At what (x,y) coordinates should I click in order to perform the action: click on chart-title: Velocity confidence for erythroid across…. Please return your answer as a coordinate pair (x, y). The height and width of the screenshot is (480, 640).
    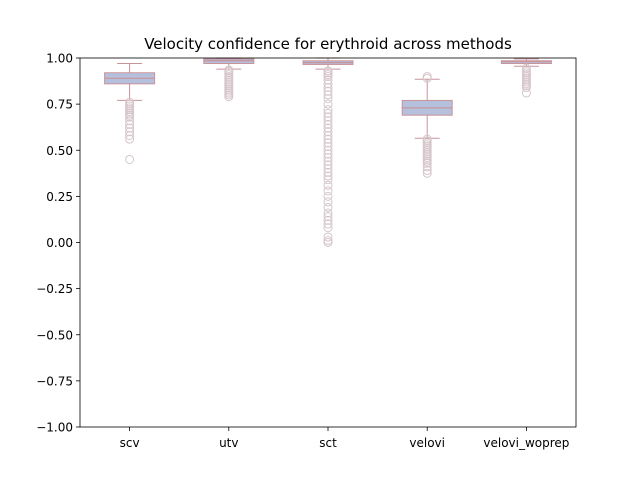
    Looking at the image, I should click on (328, 44).